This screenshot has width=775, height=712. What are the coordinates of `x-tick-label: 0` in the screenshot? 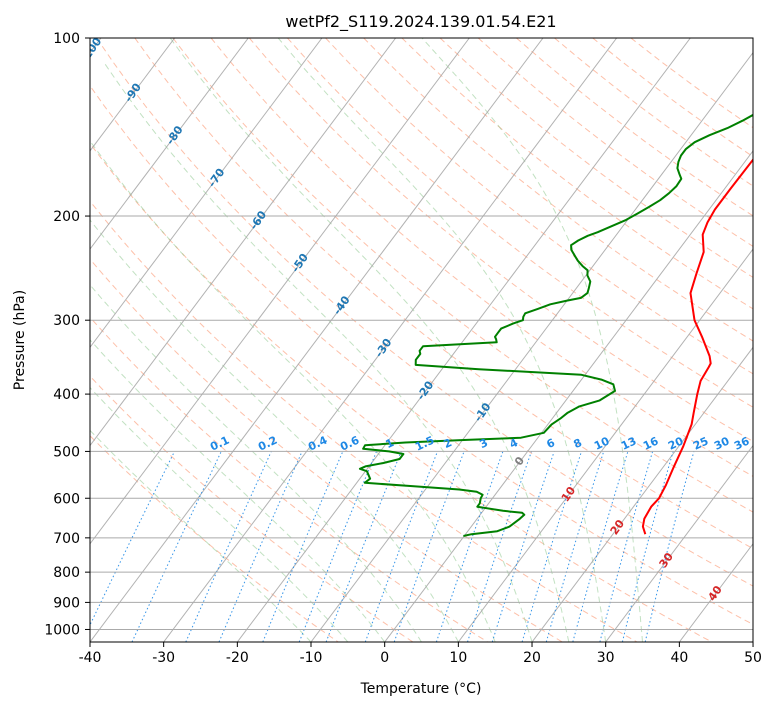 It's located at (384, 658).